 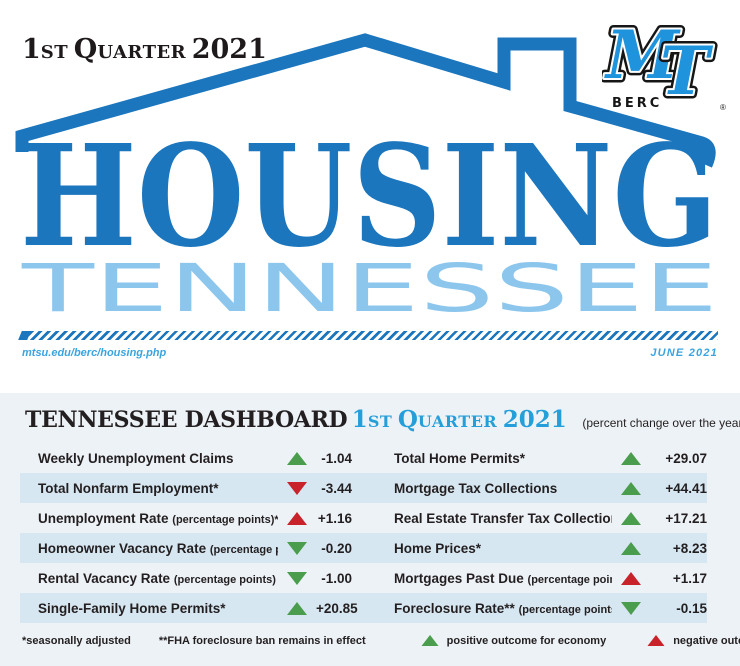 What do you see at coordinates (438, 548) in the screenshot?
I see `indicator-label: Home Prices*` at bounding box center [438, 548].